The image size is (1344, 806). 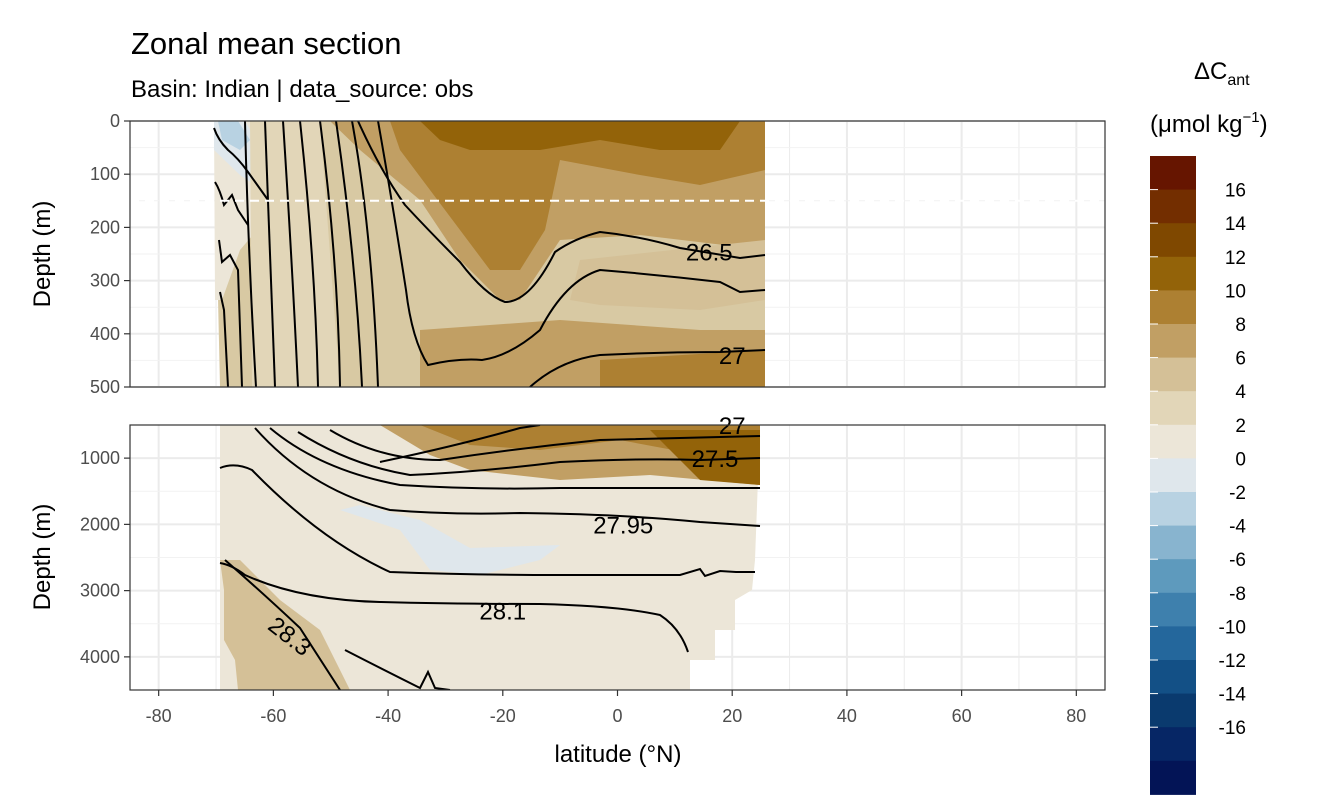 I want to click on x-tick-label: 80, so click(x=1076, y=716).